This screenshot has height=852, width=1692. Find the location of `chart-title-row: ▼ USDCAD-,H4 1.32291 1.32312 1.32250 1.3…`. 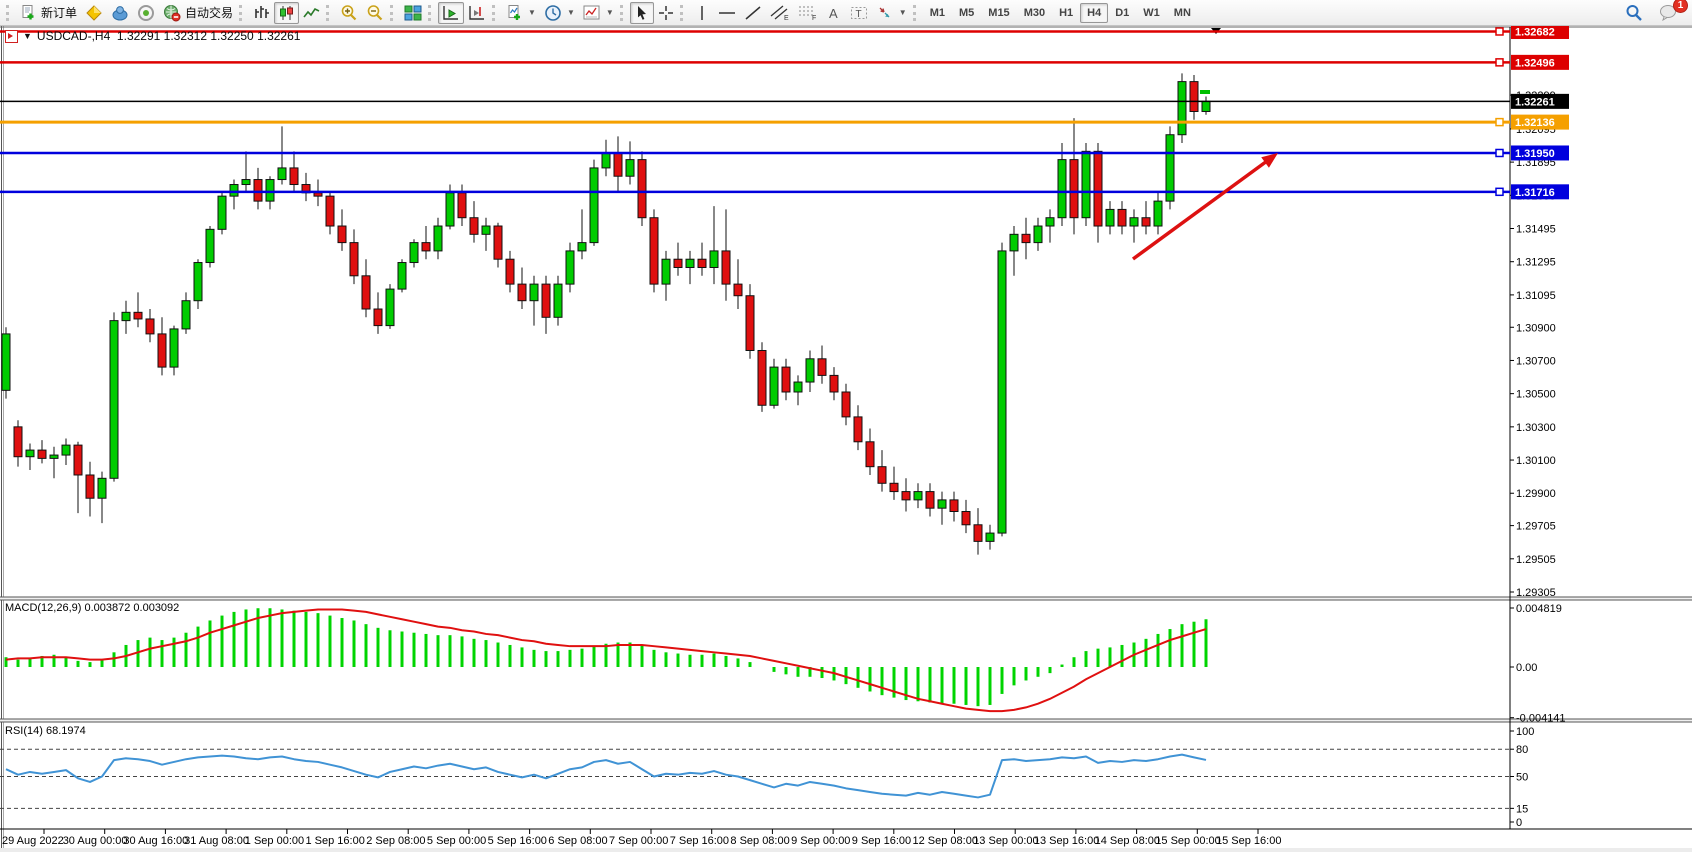

chart-title-row: ▼ USDCAD-,H4 1.32291 1.32312 1.32250 1.3… is located at coordinates (152, 36).